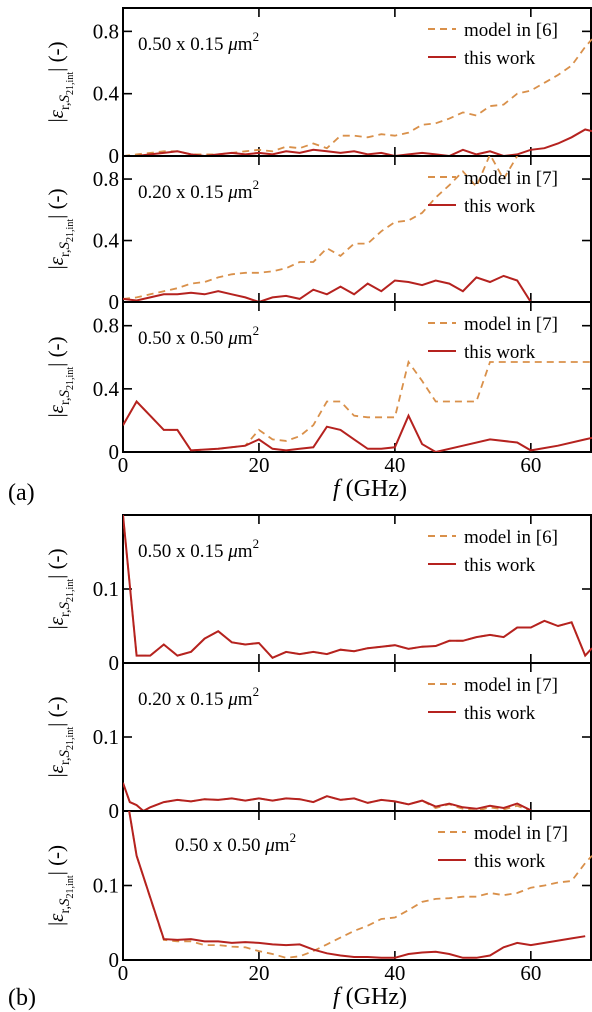 The image size is (592, 1012). I want to click on panel-label-b: (b), so click(22, 998).